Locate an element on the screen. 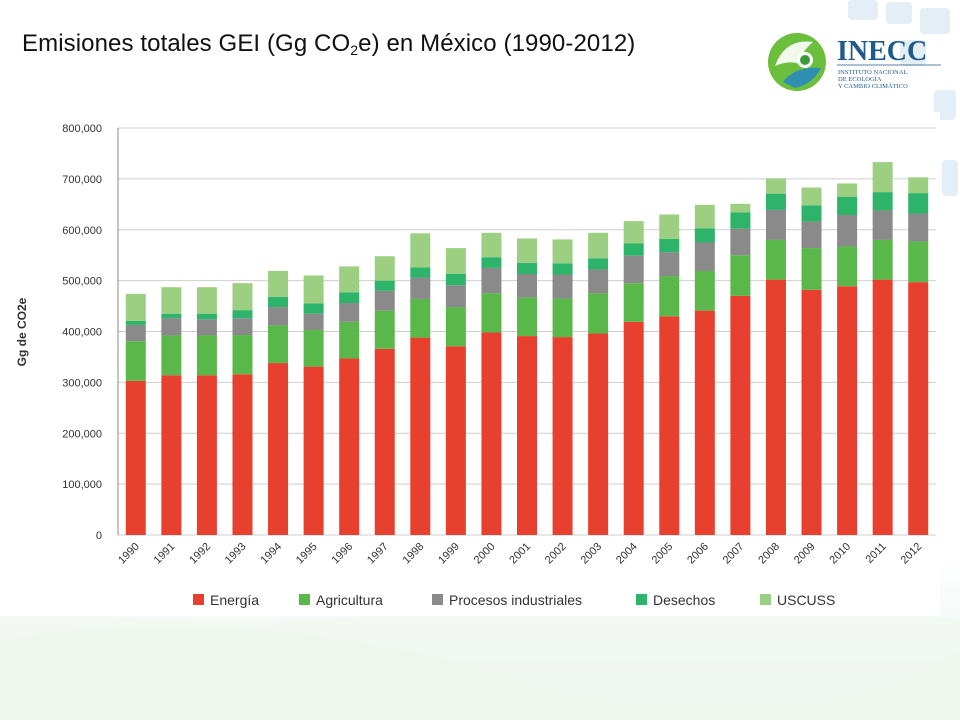 The image size is (960, 720). logo-name: INECC is located at coordinates (882, 51).